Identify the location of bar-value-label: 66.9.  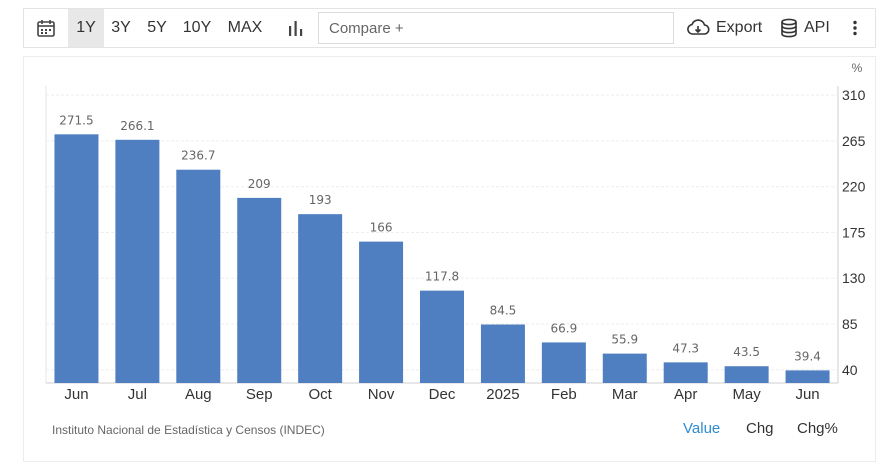
(563, 328).